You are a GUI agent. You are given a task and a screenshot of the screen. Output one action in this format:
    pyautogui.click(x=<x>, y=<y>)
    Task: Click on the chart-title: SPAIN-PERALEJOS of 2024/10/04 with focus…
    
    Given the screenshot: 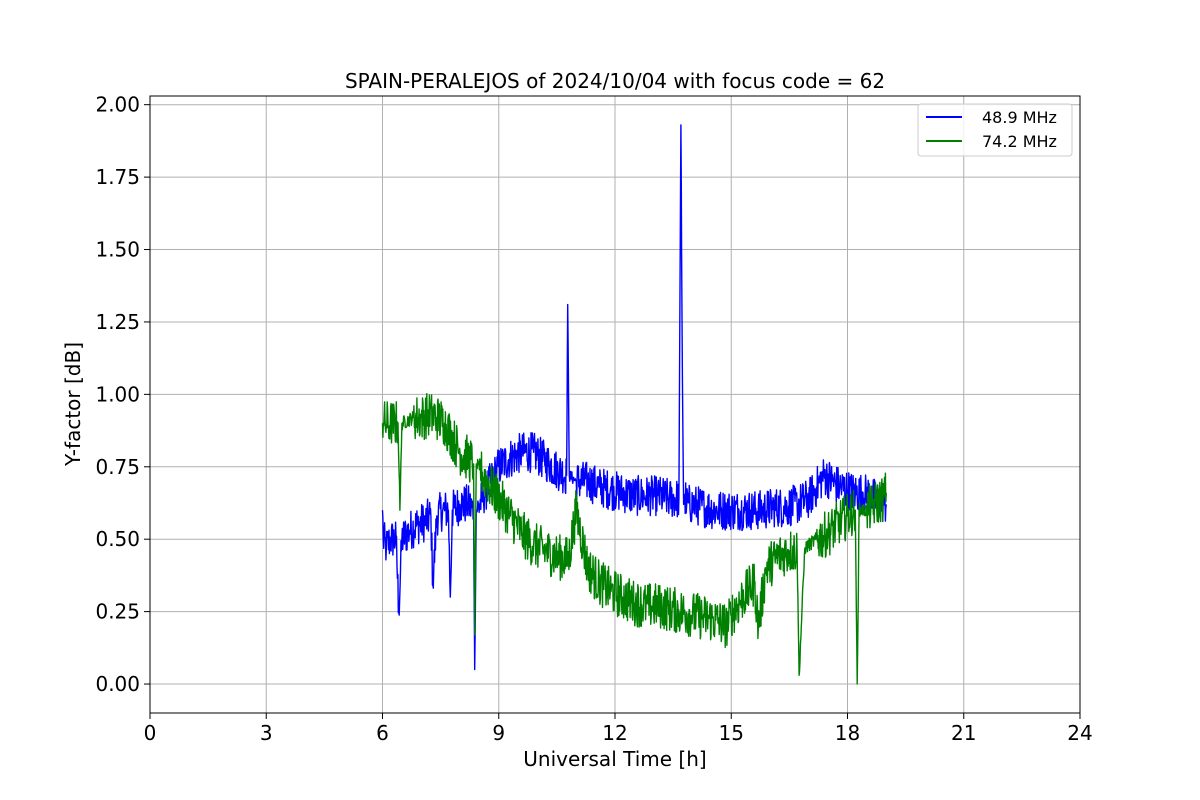 What is the action you would take?
    pyautogui.click(x=615, y=81)
    